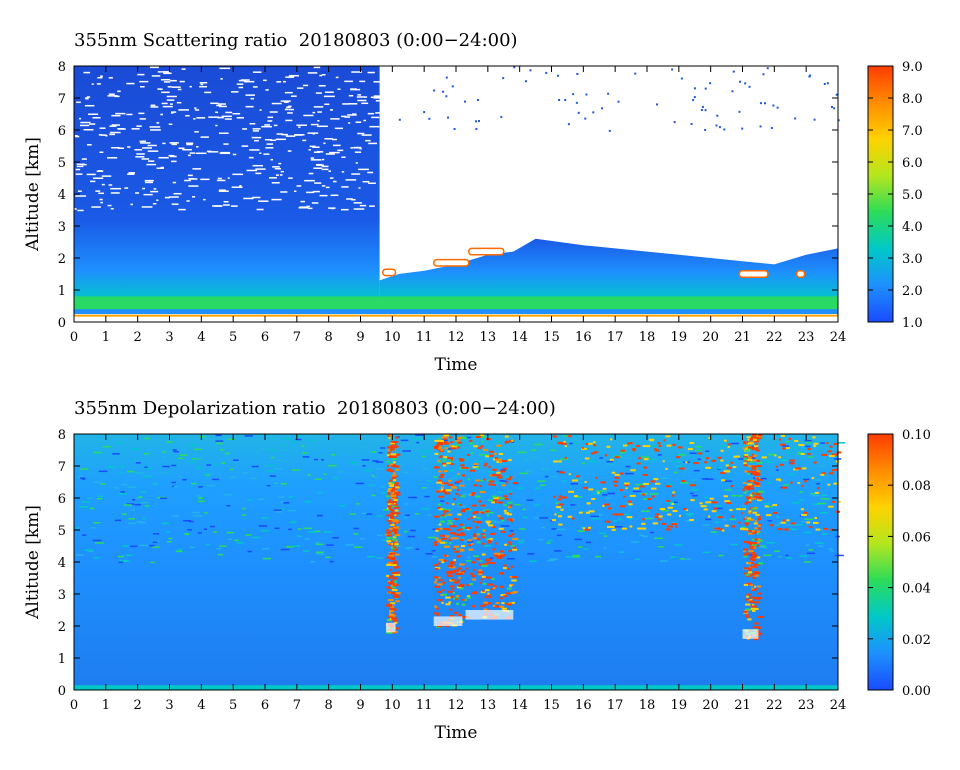  What do you see at coordinates (615, 705) in the screenshot?
I see `x-tick-label: 17` at bounding box center [615, 705].